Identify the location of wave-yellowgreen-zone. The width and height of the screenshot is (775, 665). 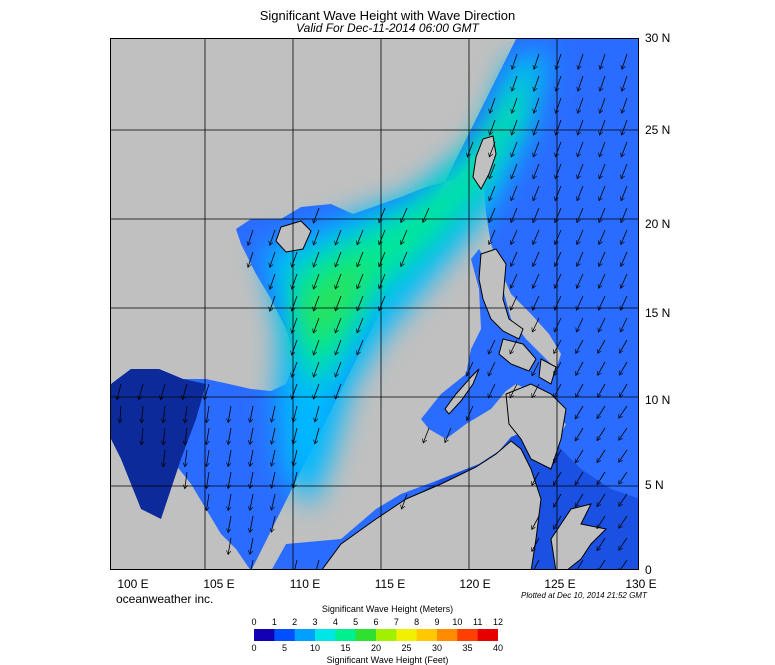
(336, 296).